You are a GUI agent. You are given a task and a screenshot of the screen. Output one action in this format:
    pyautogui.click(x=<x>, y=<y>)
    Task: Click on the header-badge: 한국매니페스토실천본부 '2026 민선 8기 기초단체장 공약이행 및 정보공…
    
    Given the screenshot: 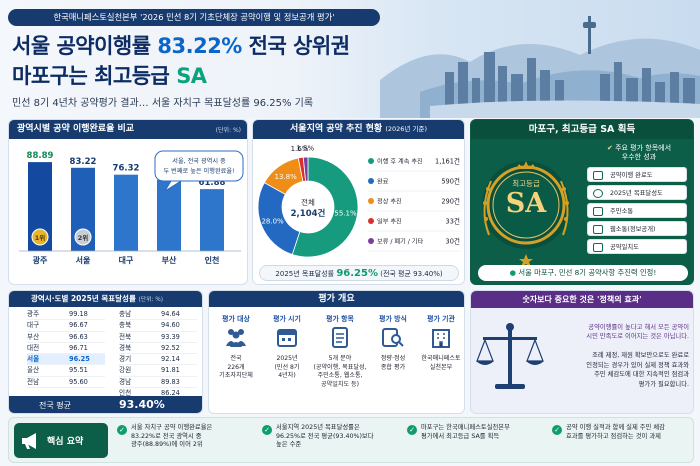 What is the action you would take?
    pyautogui.click(x=194, y=17)
    